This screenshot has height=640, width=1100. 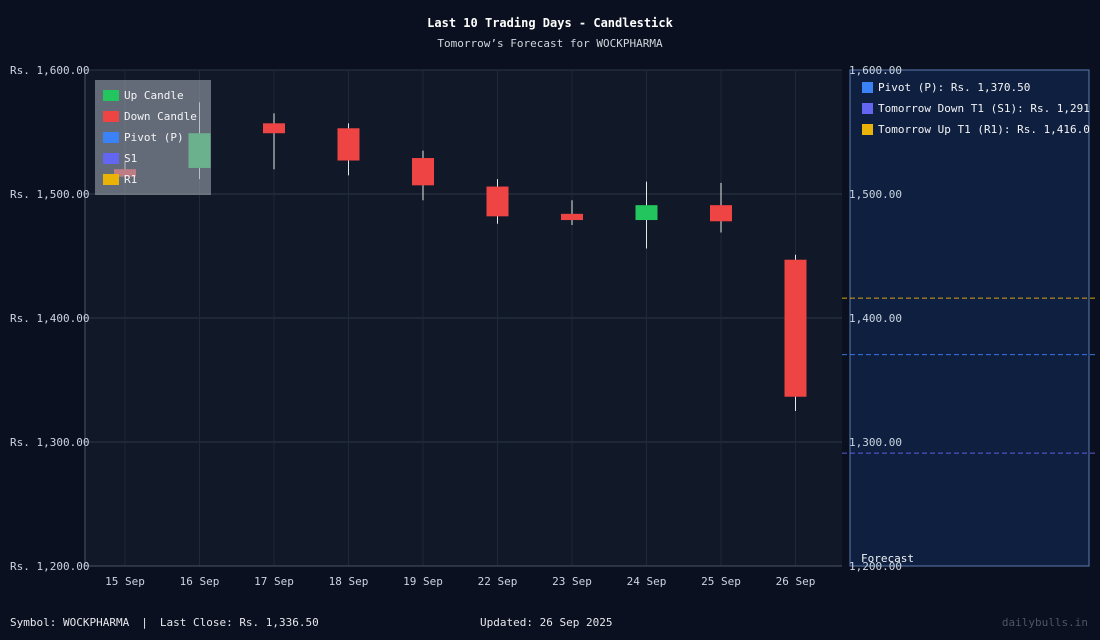 I want to click on y-tick-label: Rs. 1,600.00, so click(x=49, y=70).